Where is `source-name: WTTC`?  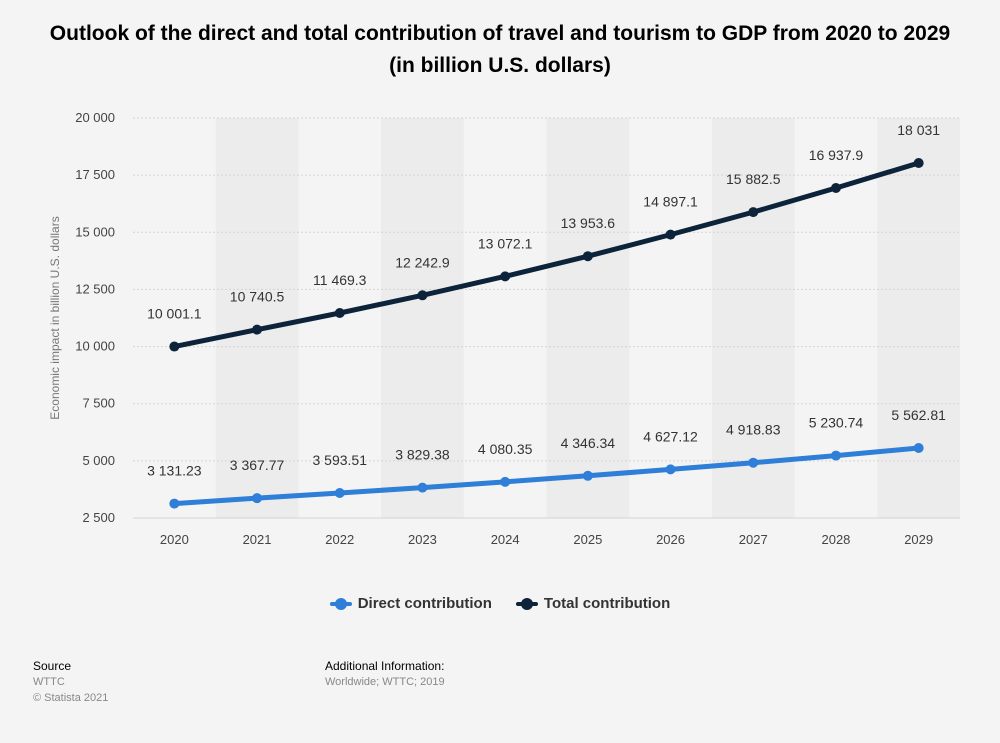
source-name: WTTC is located at coordinates (49, 682).